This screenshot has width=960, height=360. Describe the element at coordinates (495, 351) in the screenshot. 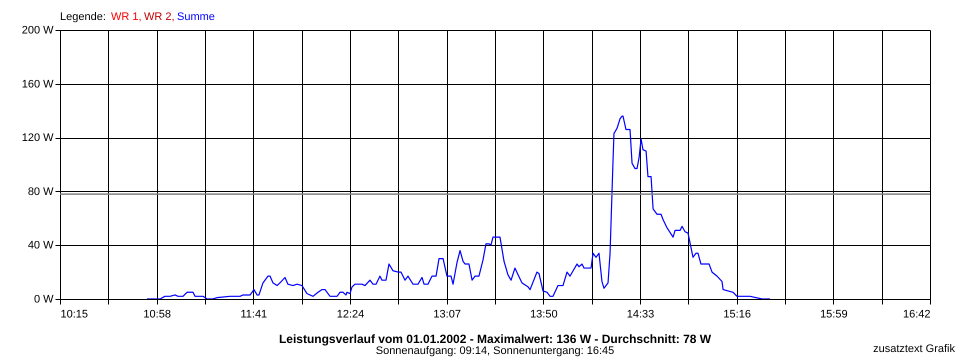

I see `text: Sonnenaufgang: 09:14, Sonnenuntergang: 16:45` at that location.